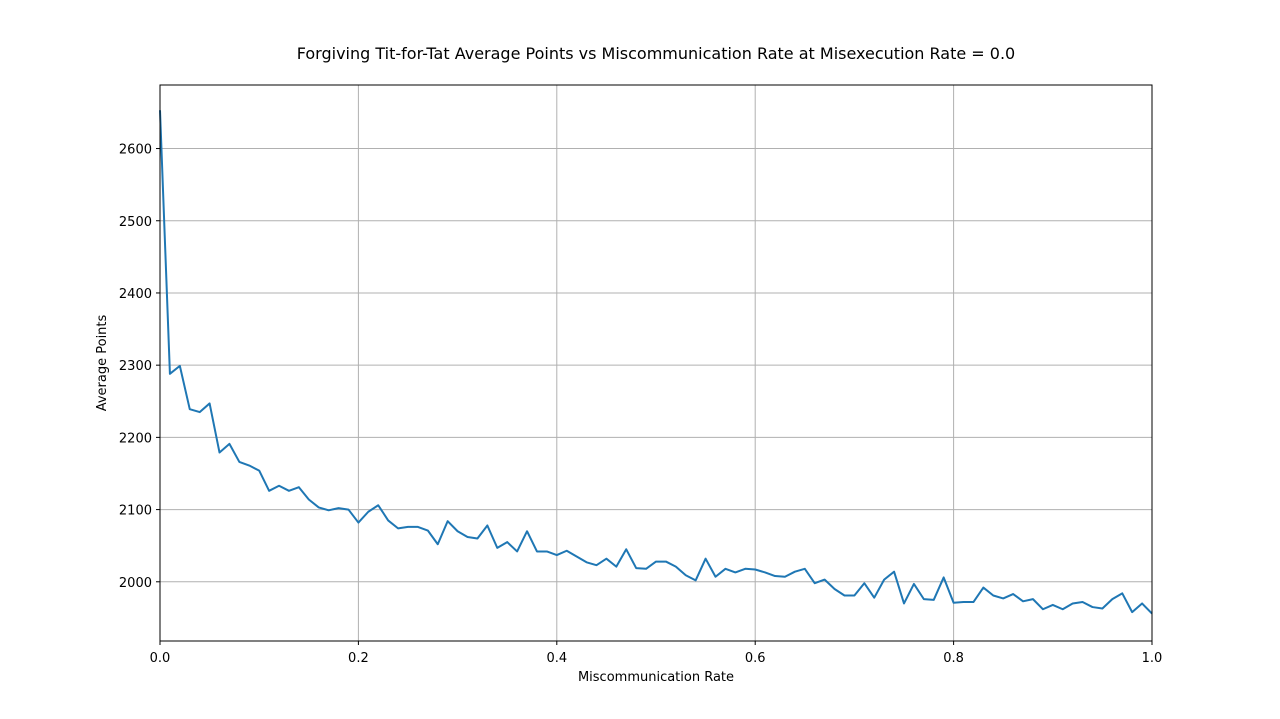  I want to click on x-tick-label: 0.6, so click(755, 658).